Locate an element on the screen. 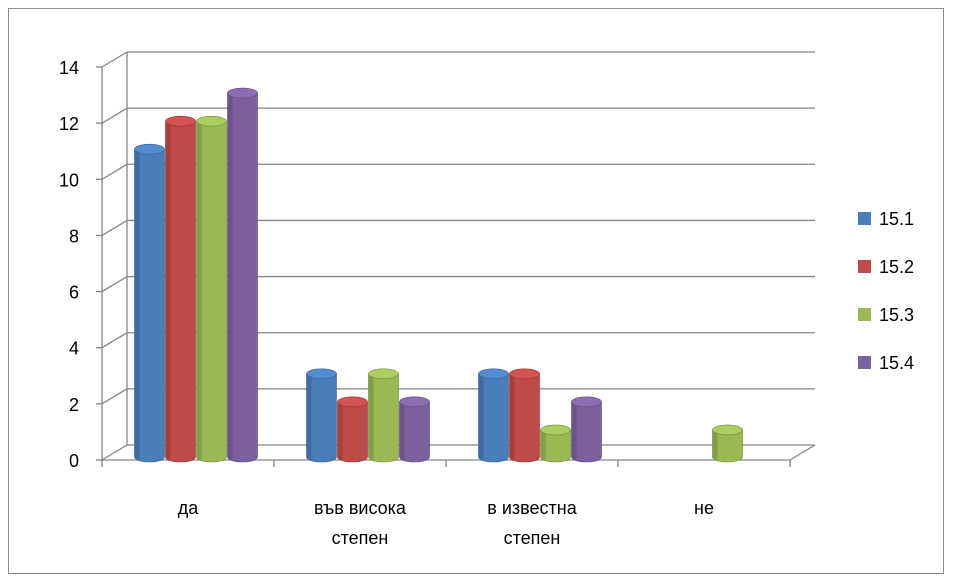  y-tick-label: 6 is located at coordinates (74, 293).